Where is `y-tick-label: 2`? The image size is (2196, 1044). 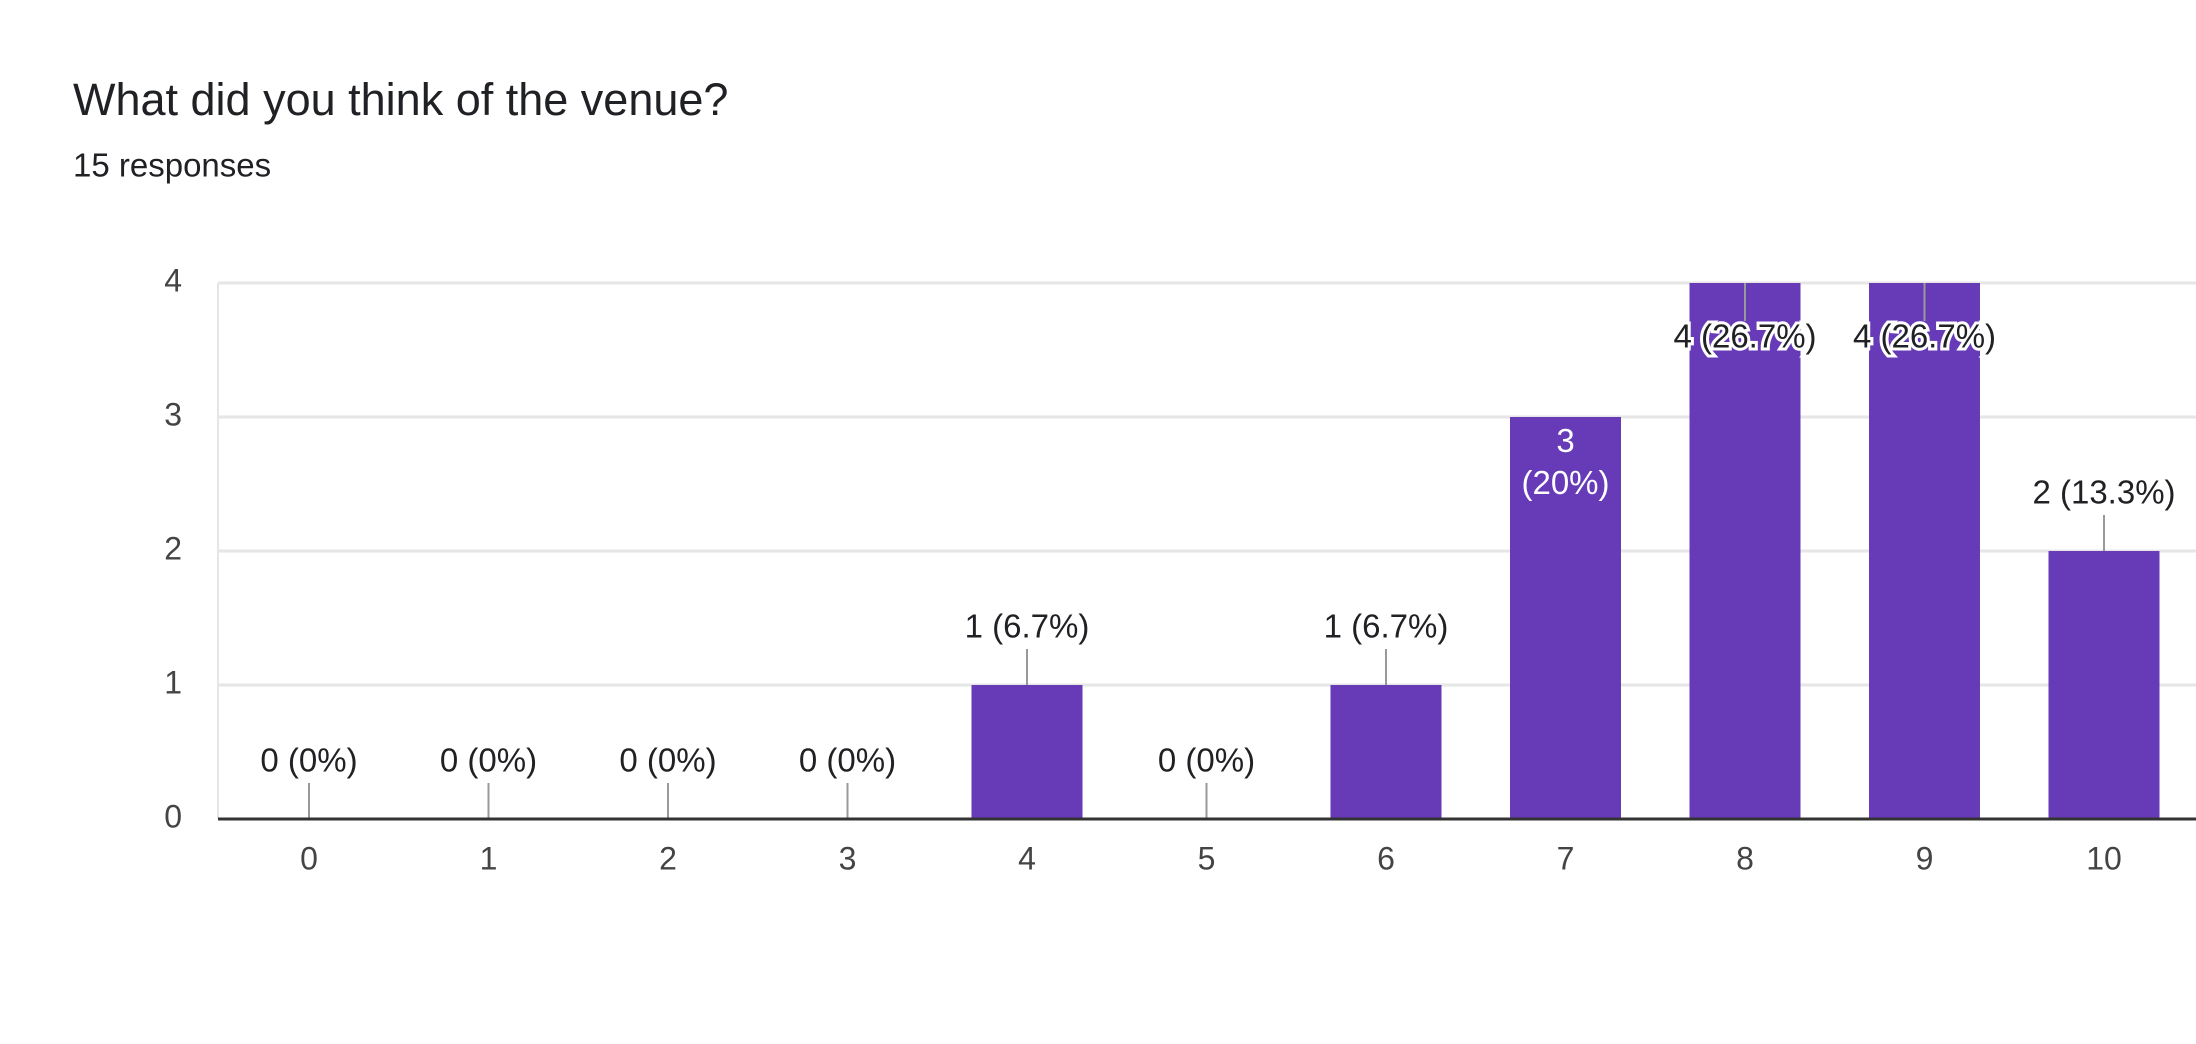
y-tick-label: 2 is located at coordinates (173, 548).